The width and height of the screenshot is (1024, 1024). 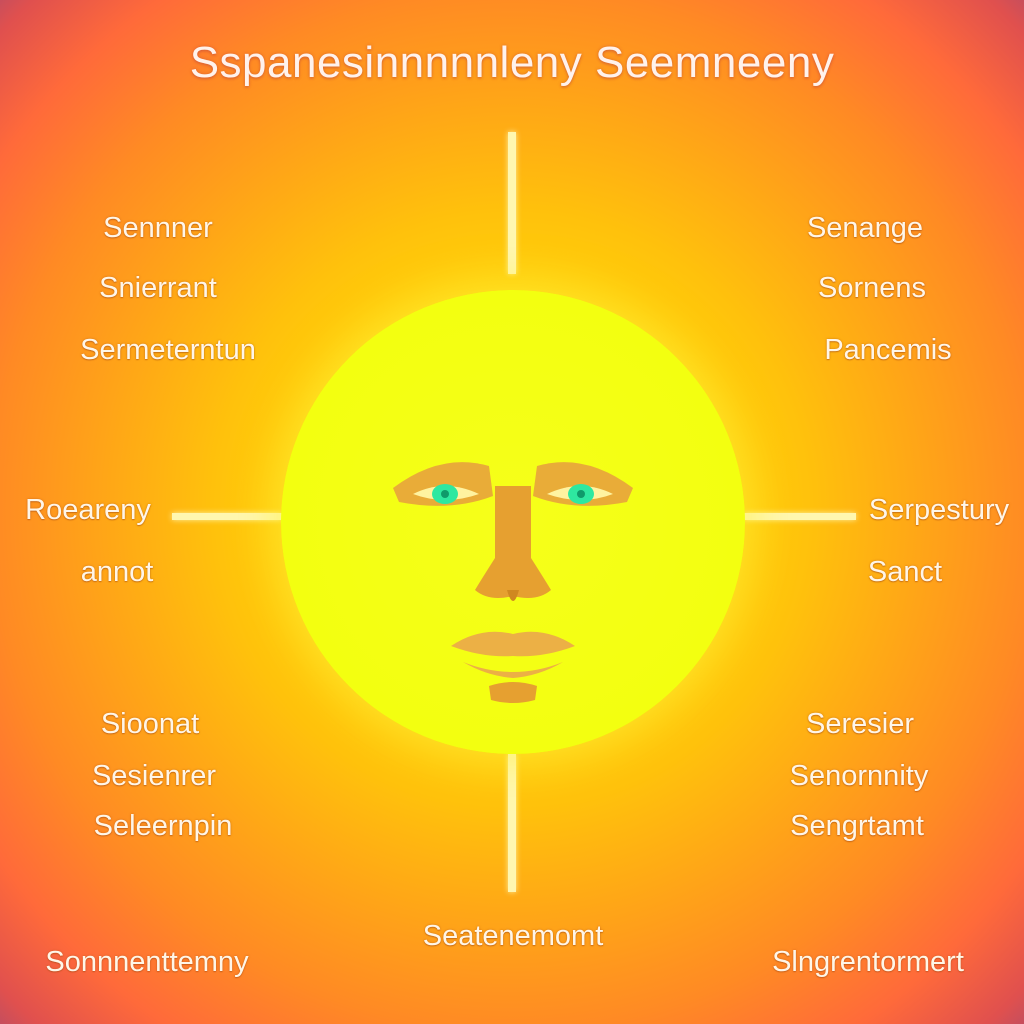 What do you see at coordinates (163, 826) in the screenshot?
I see `label-left-bottom-3: Seleernpin` at bounding box center [163, 826].